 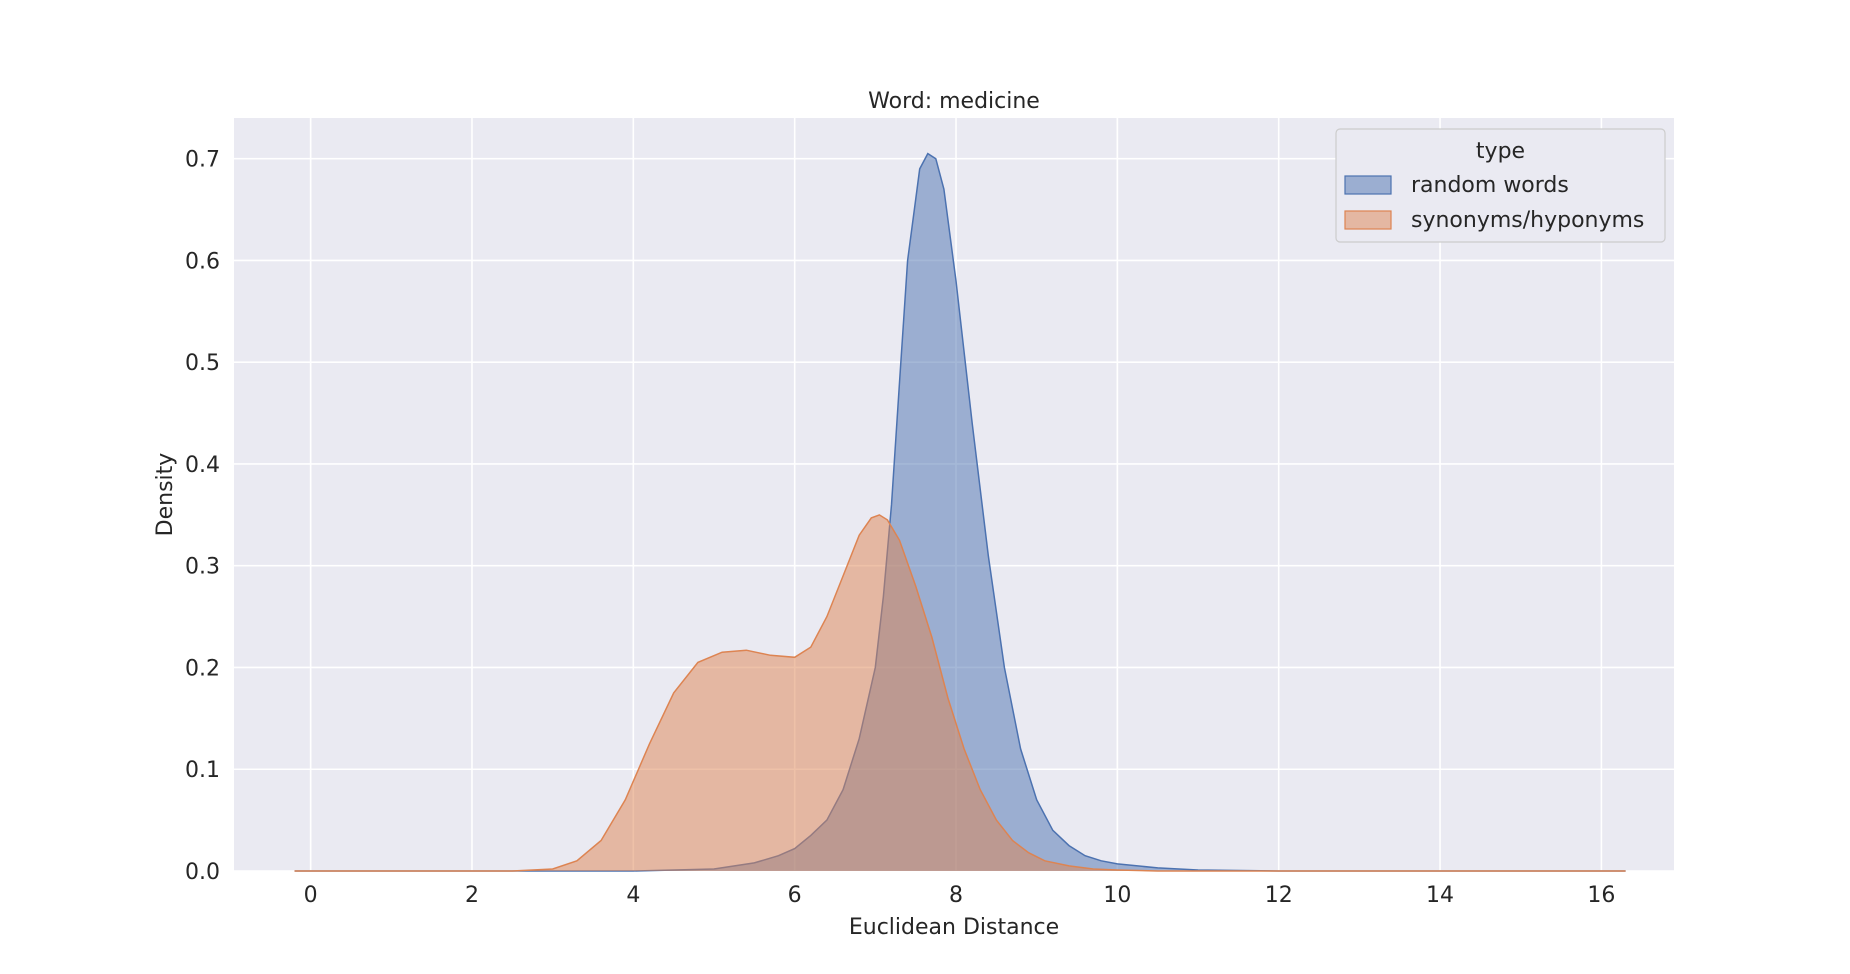 I want to click on legend-box, so click(x=1500, y=185).